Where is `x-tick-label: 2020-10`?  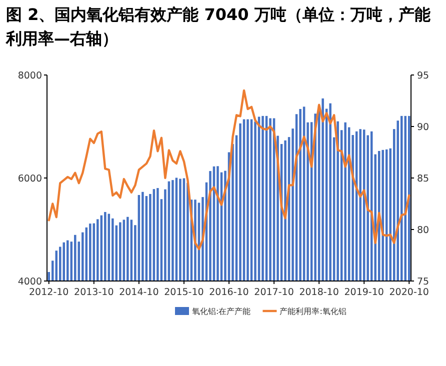 x-tick-label: 2020-10 is located at coordinates (409, 292).